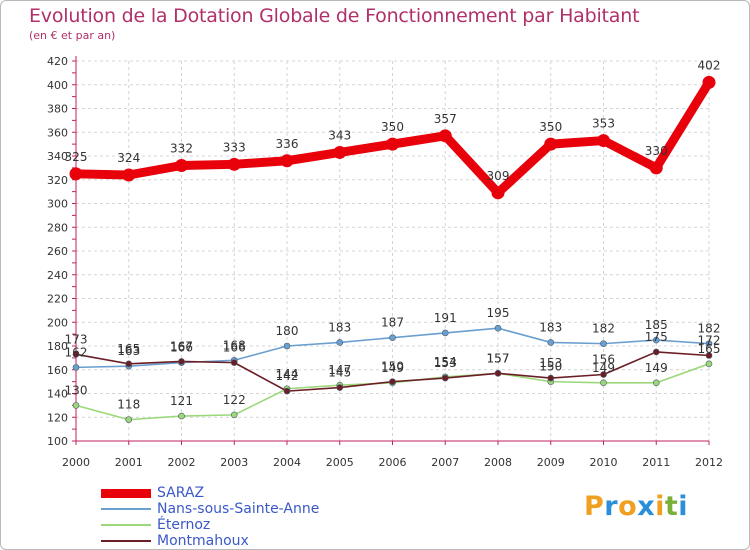  What do you see at coordinates (709, 65) in the screenshot?
I see `data-label: 402` at bounding box center [709, 65].